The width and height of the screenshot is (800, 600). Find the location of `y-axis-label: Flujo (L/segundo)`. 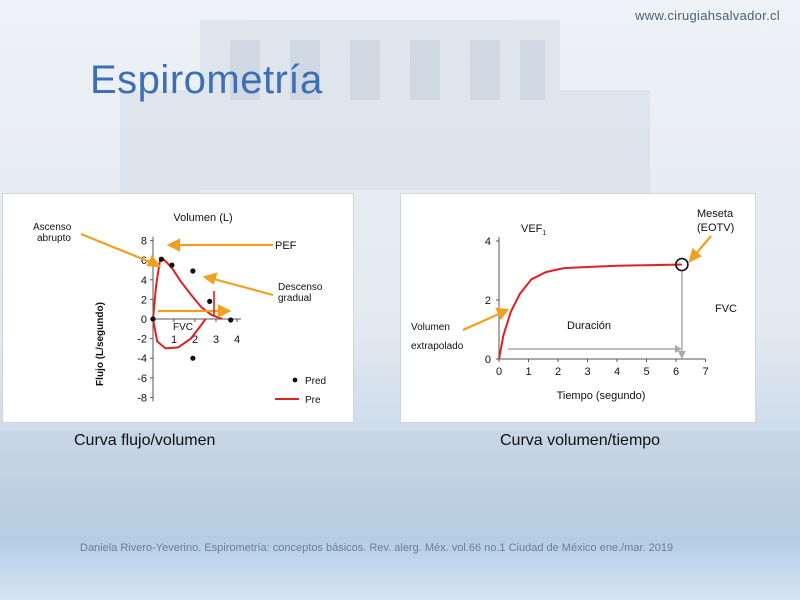

y-axis-label: Flujo (L/segundo) is located at coordinates (100, 344).